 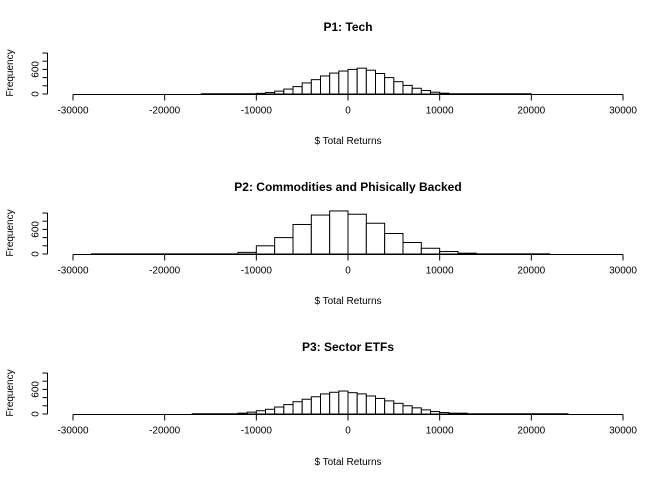 What do you see at coordinates (348, 347) in the screenshot?
I see `chart-title: P3: Sector ETFs` at bounding box center [348, 347].